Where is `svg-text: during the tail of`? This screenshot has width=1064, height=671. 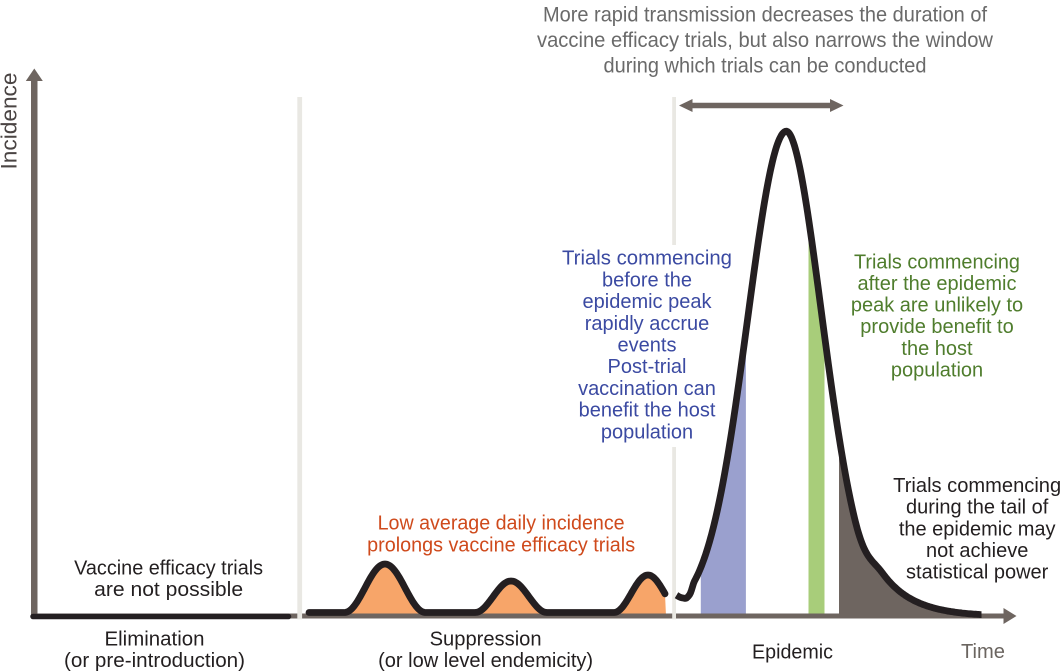 svg-text: during the tail of is located at coordinates (977, 508).